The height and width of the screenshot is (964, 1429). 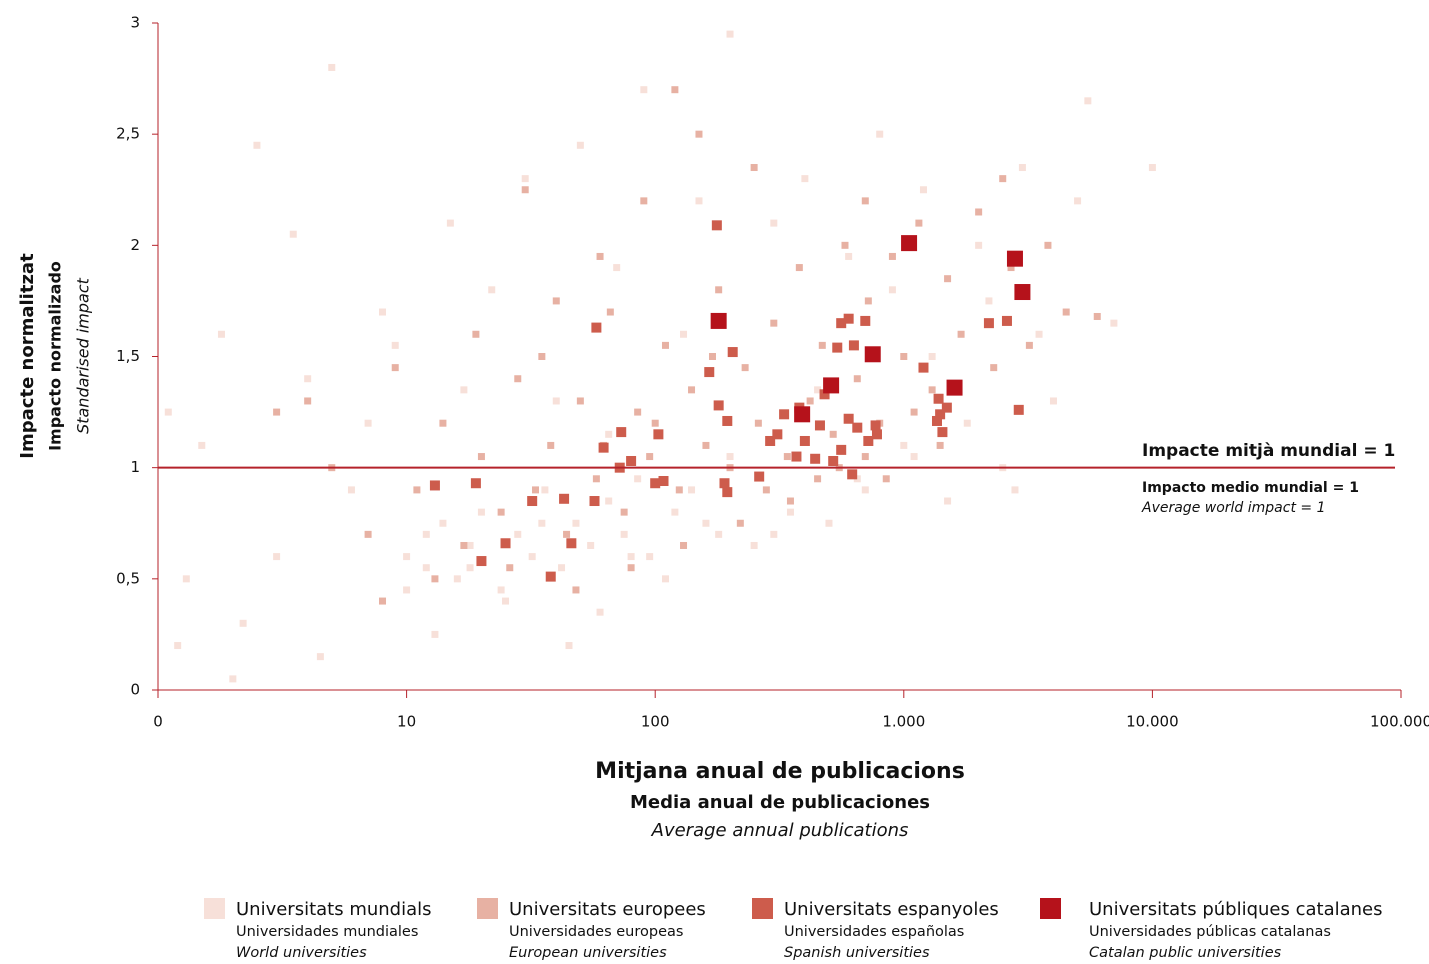 What do you see at coordinates (135, 23) in the screenshot?
I see `y-tick-label: 3` at bounding box center [135, 23].